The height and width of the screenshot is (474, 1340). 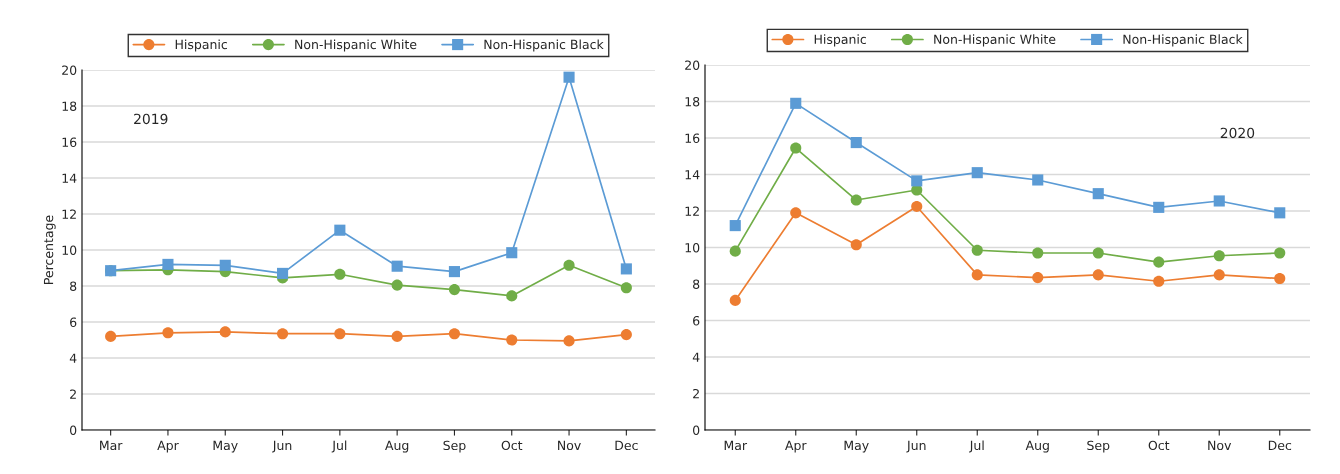 What do you see at coordinates (49, 249) in the screenshot?
I see `y-axis-title: Percentage` at bounding box center [49, 249].